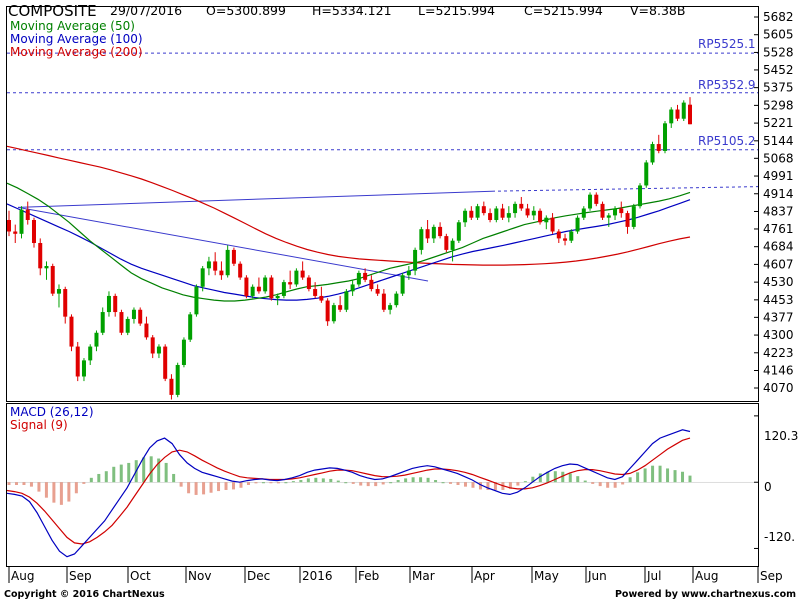  I want to click on trendline-upper, so click(255, 199).